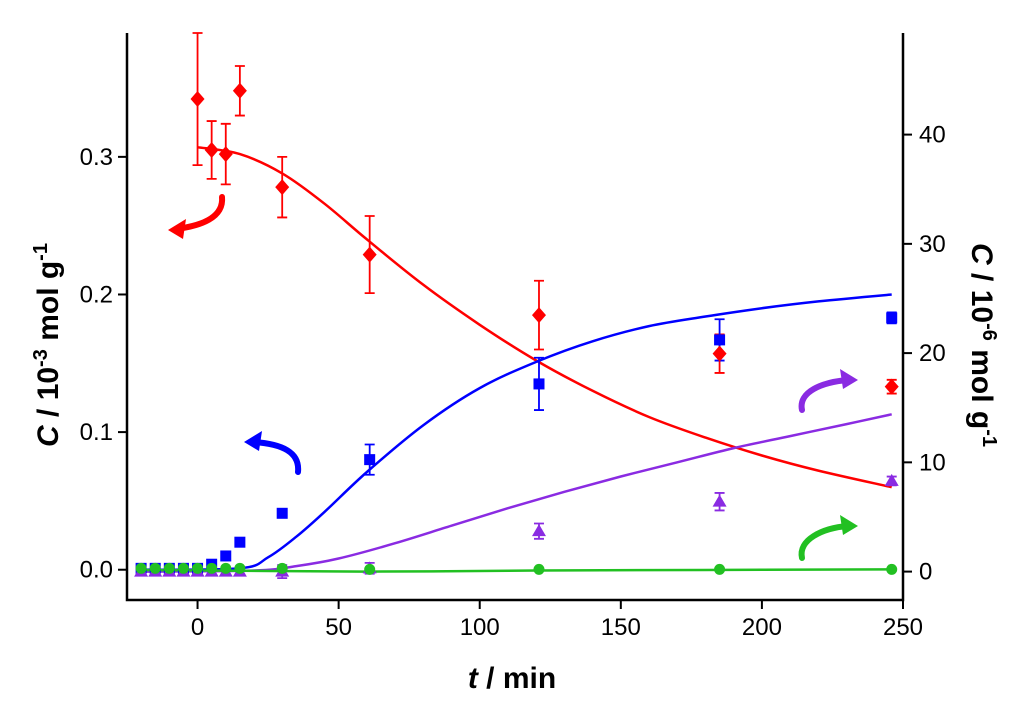  I want to click on right-y-tick-label: 30, so click(932, 244).